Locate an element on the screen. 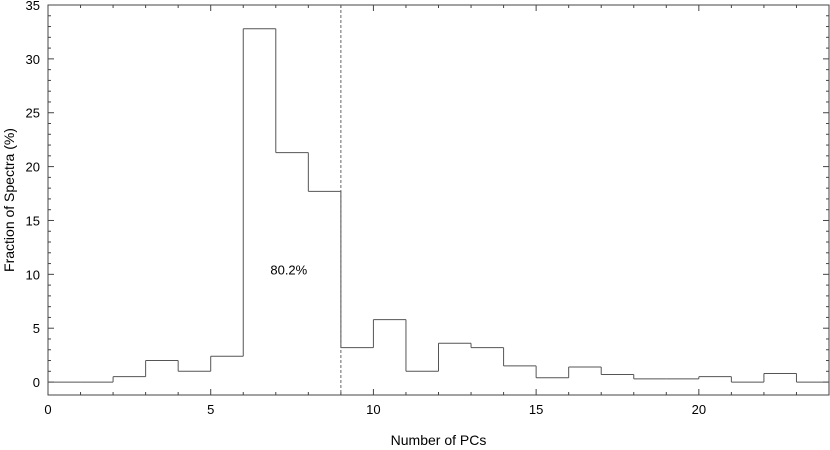  x-tick-label-15: 15 is located at coordinates (536, 409).